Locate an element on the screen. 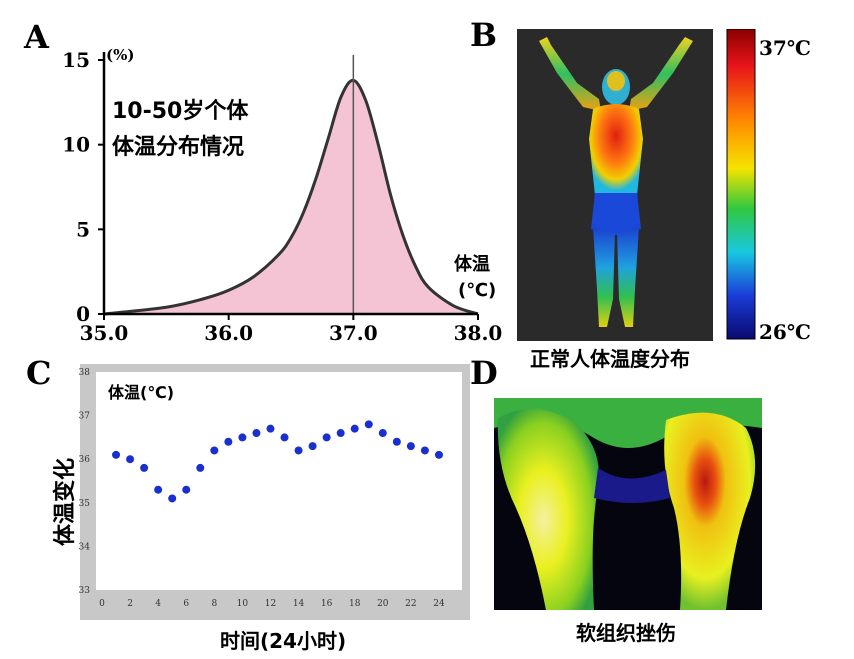  panel-c-points is located at coordinates (277, 461).